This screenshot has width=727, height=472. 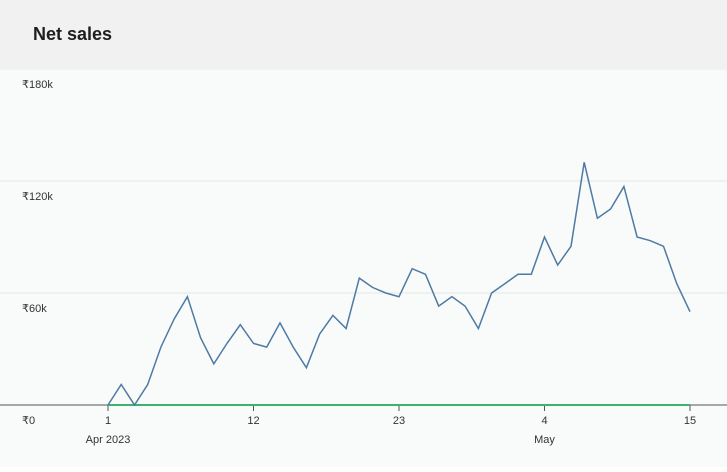 What do you see at coordinates (544, 421) in the screenshot?
I see `x-tick-label: 4` at bounding box center [544, 421].